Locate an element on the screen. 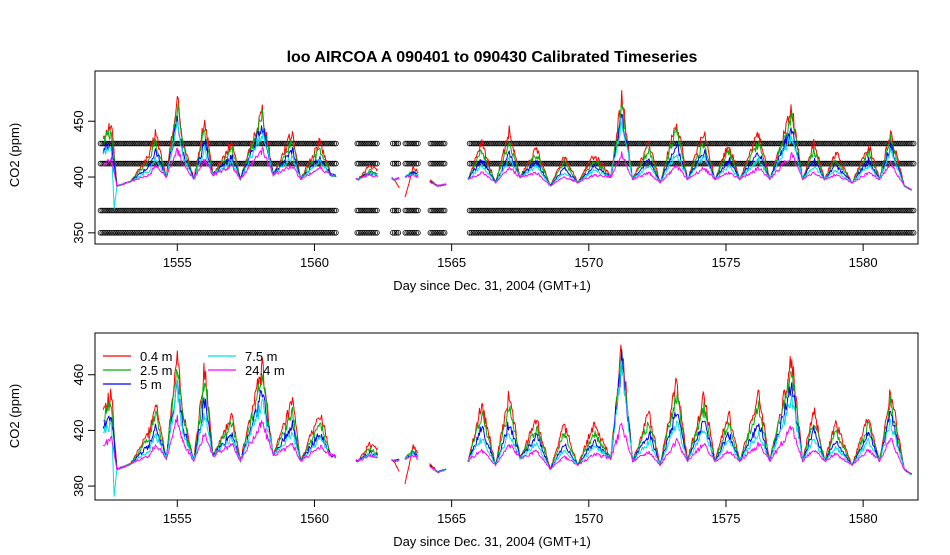 Image resolution: width=950 pixels, height=555 pixels. legend-label: 2.5 m is located at coordinates (156, 370).